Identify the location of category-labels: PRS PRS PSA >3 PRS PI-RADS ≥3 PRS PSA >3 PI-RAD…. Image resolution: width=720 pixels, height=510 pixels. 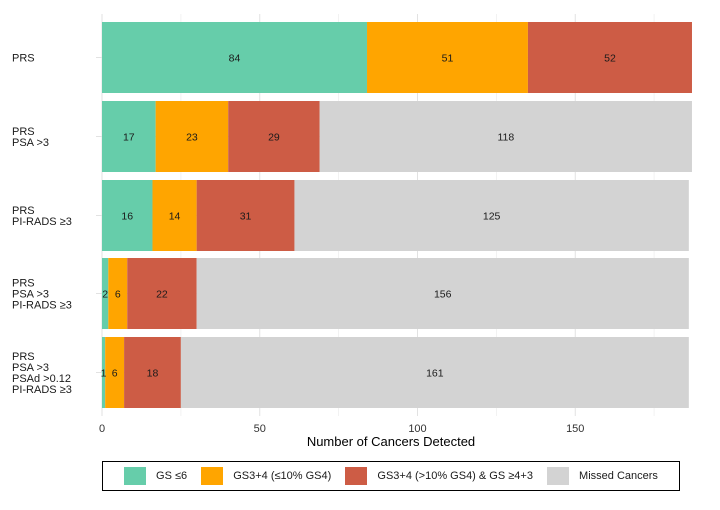
(42, 225).